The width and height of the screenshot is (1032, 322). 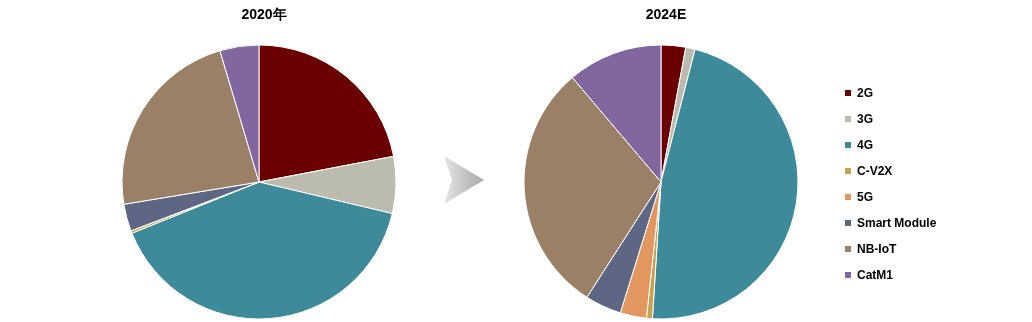 I want to click on chart-title: 2024E, so click(x=666, y=14).